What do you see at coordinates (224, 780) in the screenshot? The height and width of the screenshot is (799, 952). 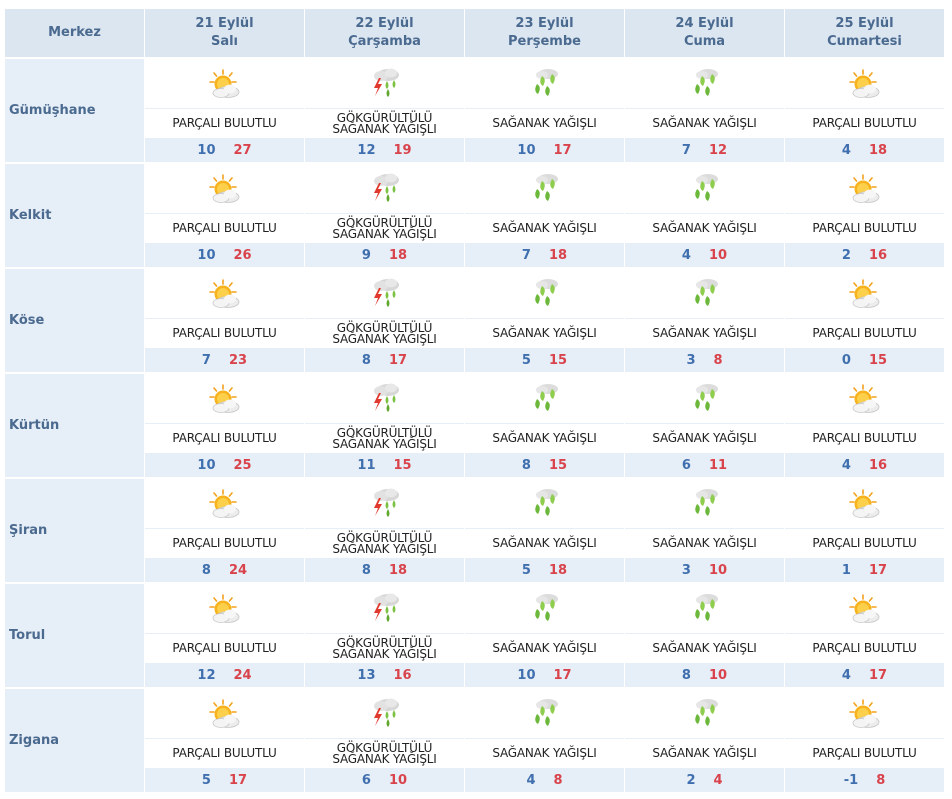 I see `temperatures: 5 17` at bounding box center [224, 780].